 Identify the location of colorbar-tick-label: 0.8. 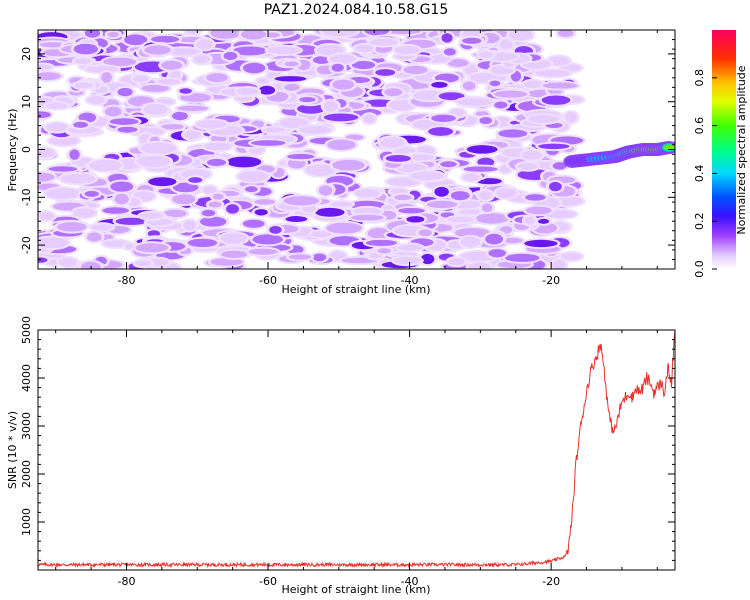
(699, 78).